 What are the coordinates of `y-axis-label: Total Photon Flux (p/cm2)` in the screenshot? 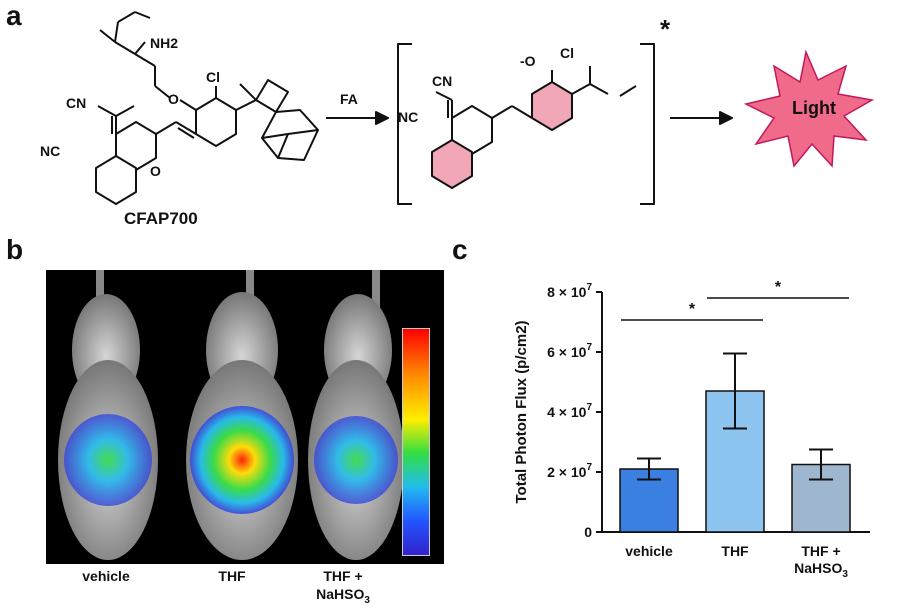 It's located at (521, 411).